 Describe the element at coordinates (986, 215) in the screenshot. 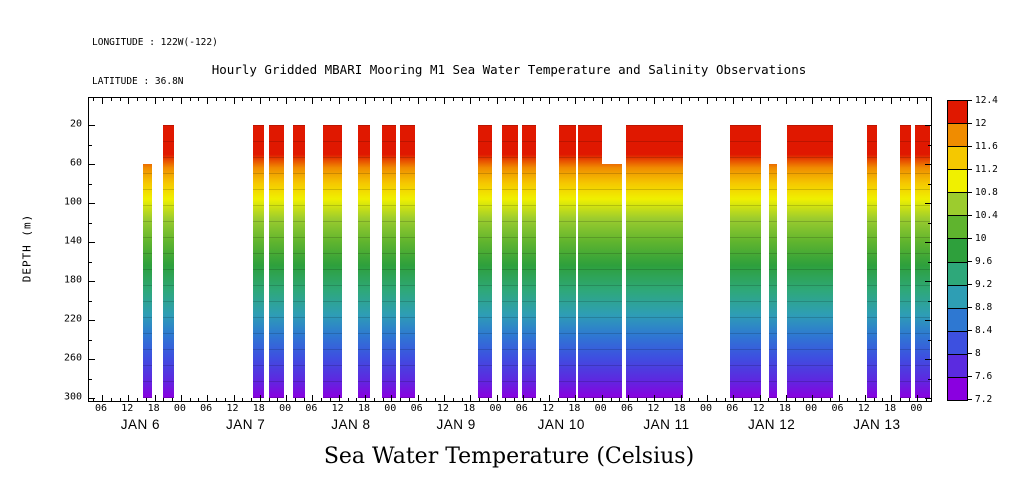

I see `colorbar-tick-label: 10.4` at that location.